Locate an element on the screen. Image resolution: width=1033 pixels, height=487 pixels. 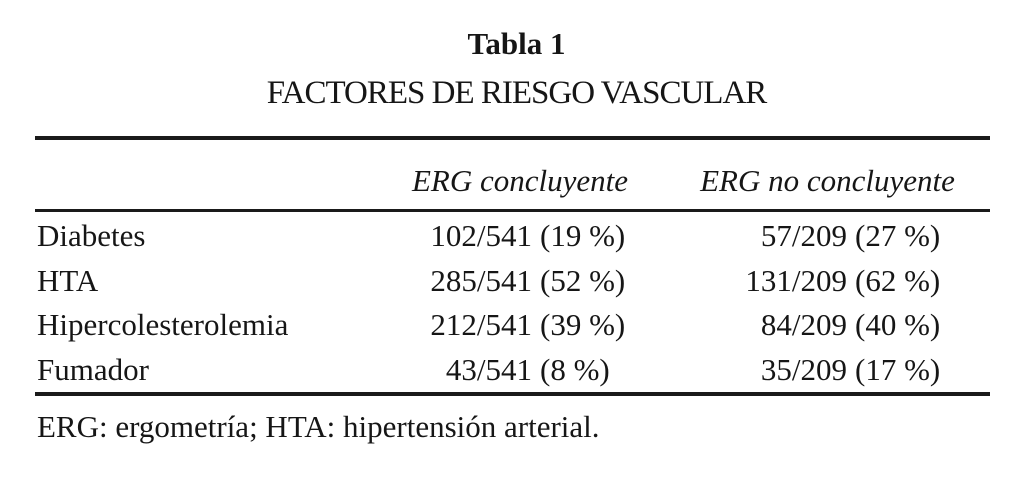
row-label-diabetes: Diabetes is located at coordinates (91, 236).